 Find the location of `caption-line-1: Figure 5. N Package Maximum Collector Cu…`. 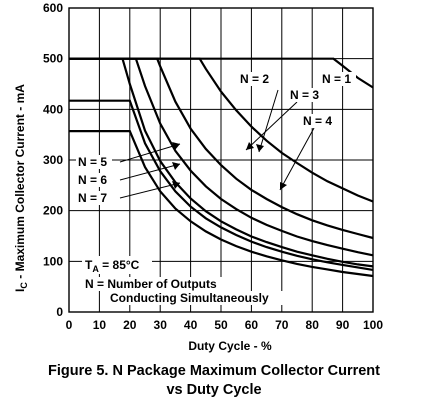

caption-line-1: Figure 5. N Package Maximum Collector Cu… is located at coordinates (214, 371).